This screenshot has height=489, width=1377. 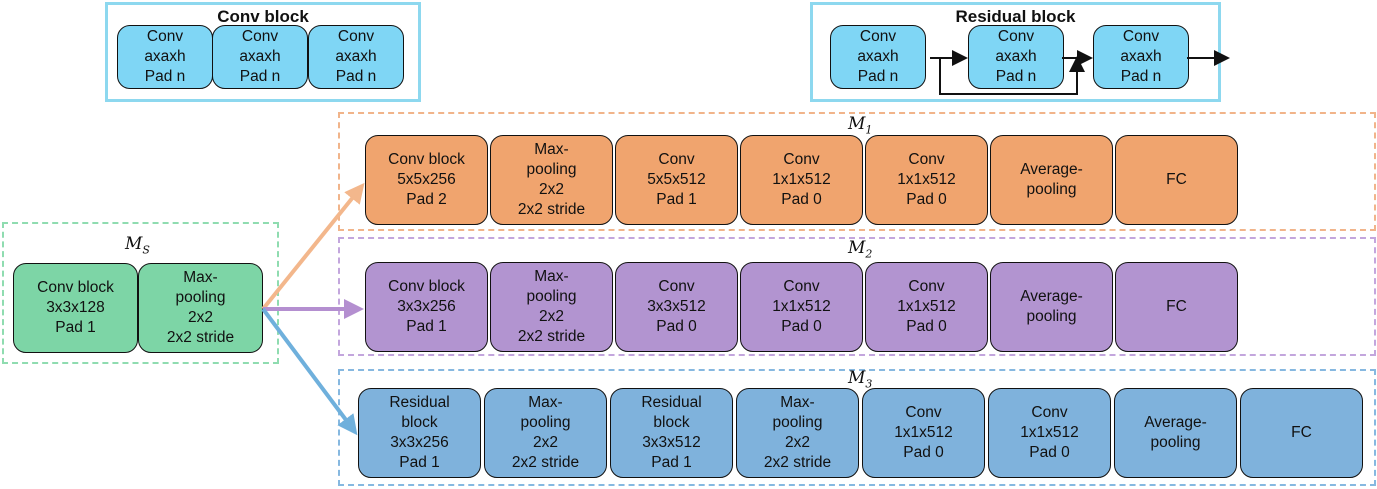 I want to click on block-text-line: 3x3x512, so click(x=671, y=442).